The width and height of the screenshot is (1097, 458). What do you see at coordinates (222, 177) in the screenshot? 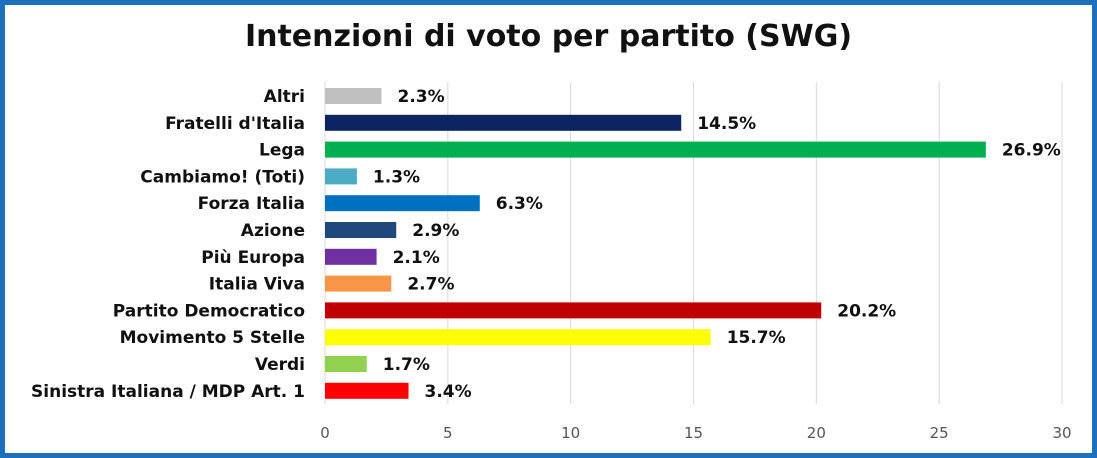
I see `category-label: Cambiamo! (Toti)` at bounding box center [222, 177].